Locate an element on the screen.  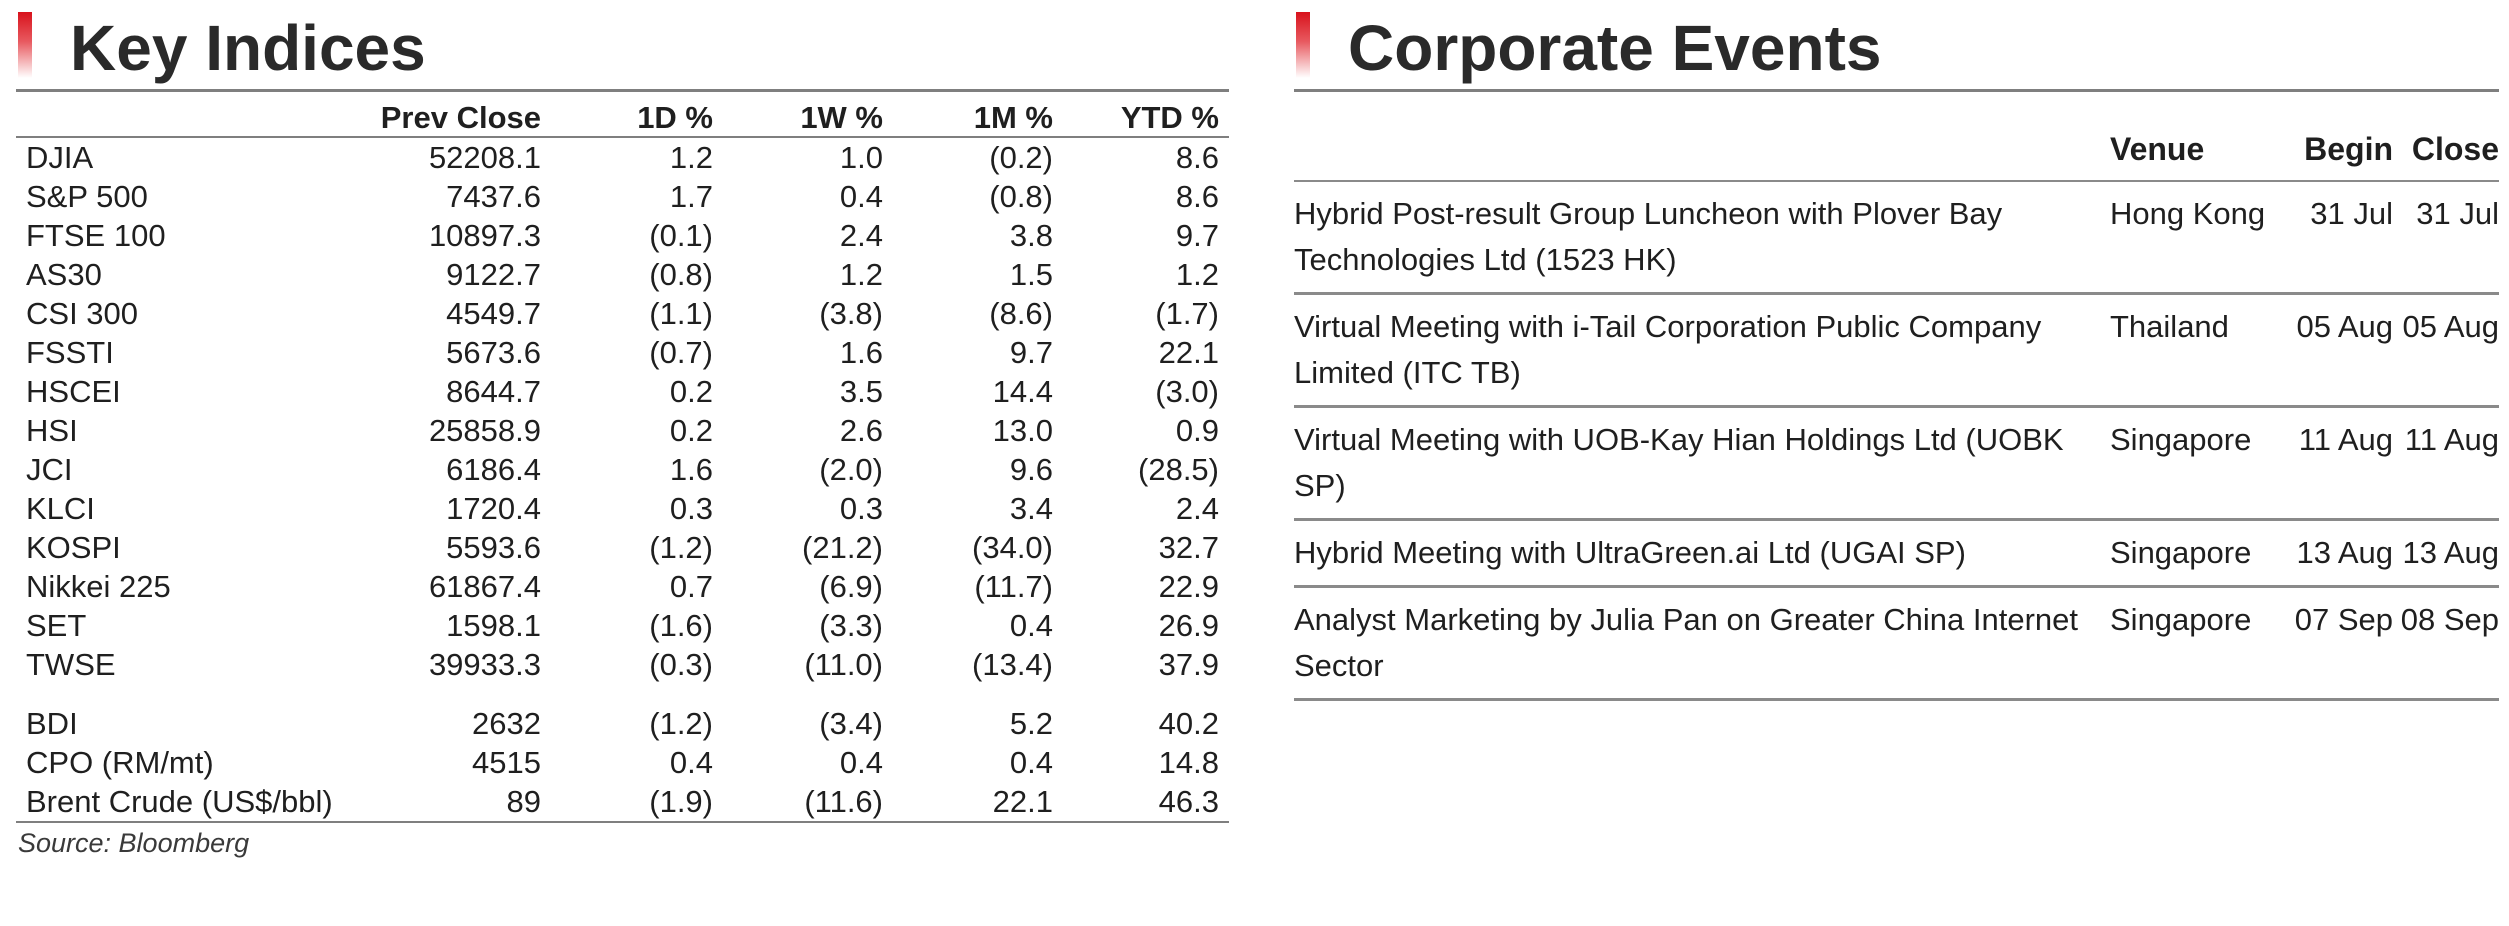
change-1m-cell: 5.2 is located at coordinates (1031, 723).